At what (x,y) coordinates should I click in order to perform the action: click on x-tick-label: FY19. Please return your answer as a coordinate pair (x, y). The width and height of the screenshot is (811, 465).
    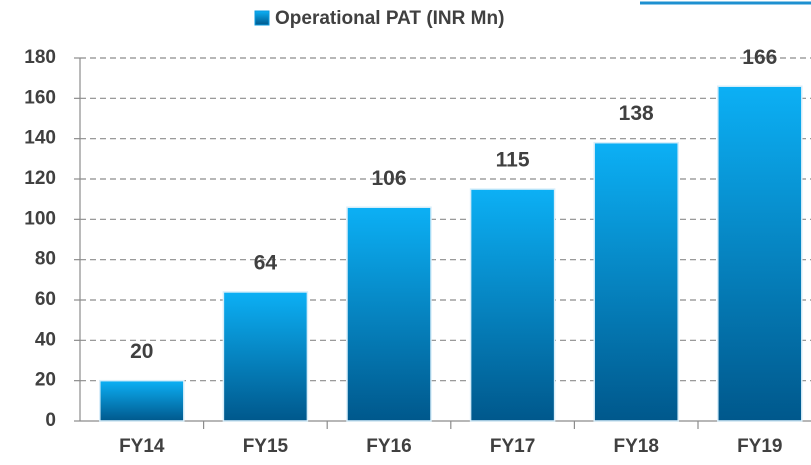
    Looking at the image, I should click on (759, 446).